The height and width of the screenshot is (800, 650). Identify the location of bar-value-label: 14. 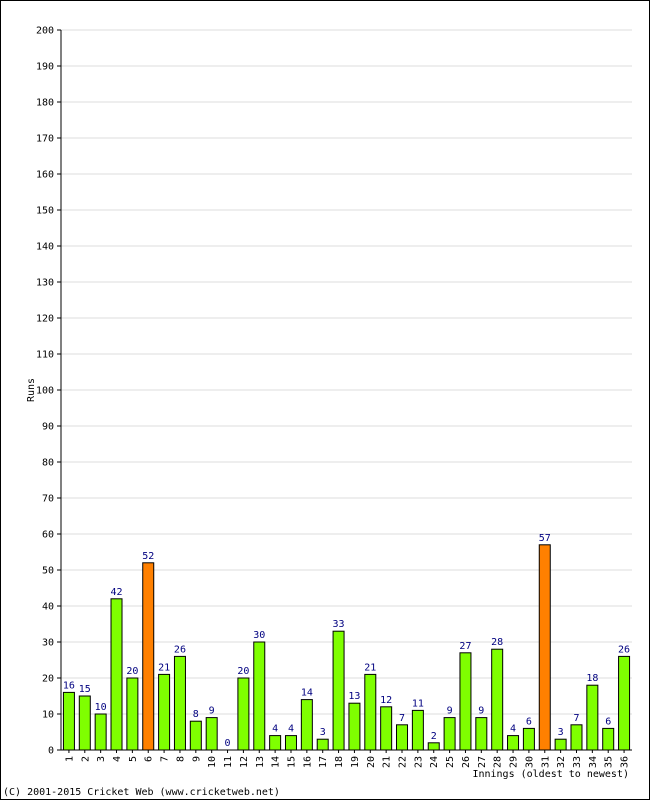
(307, 693).